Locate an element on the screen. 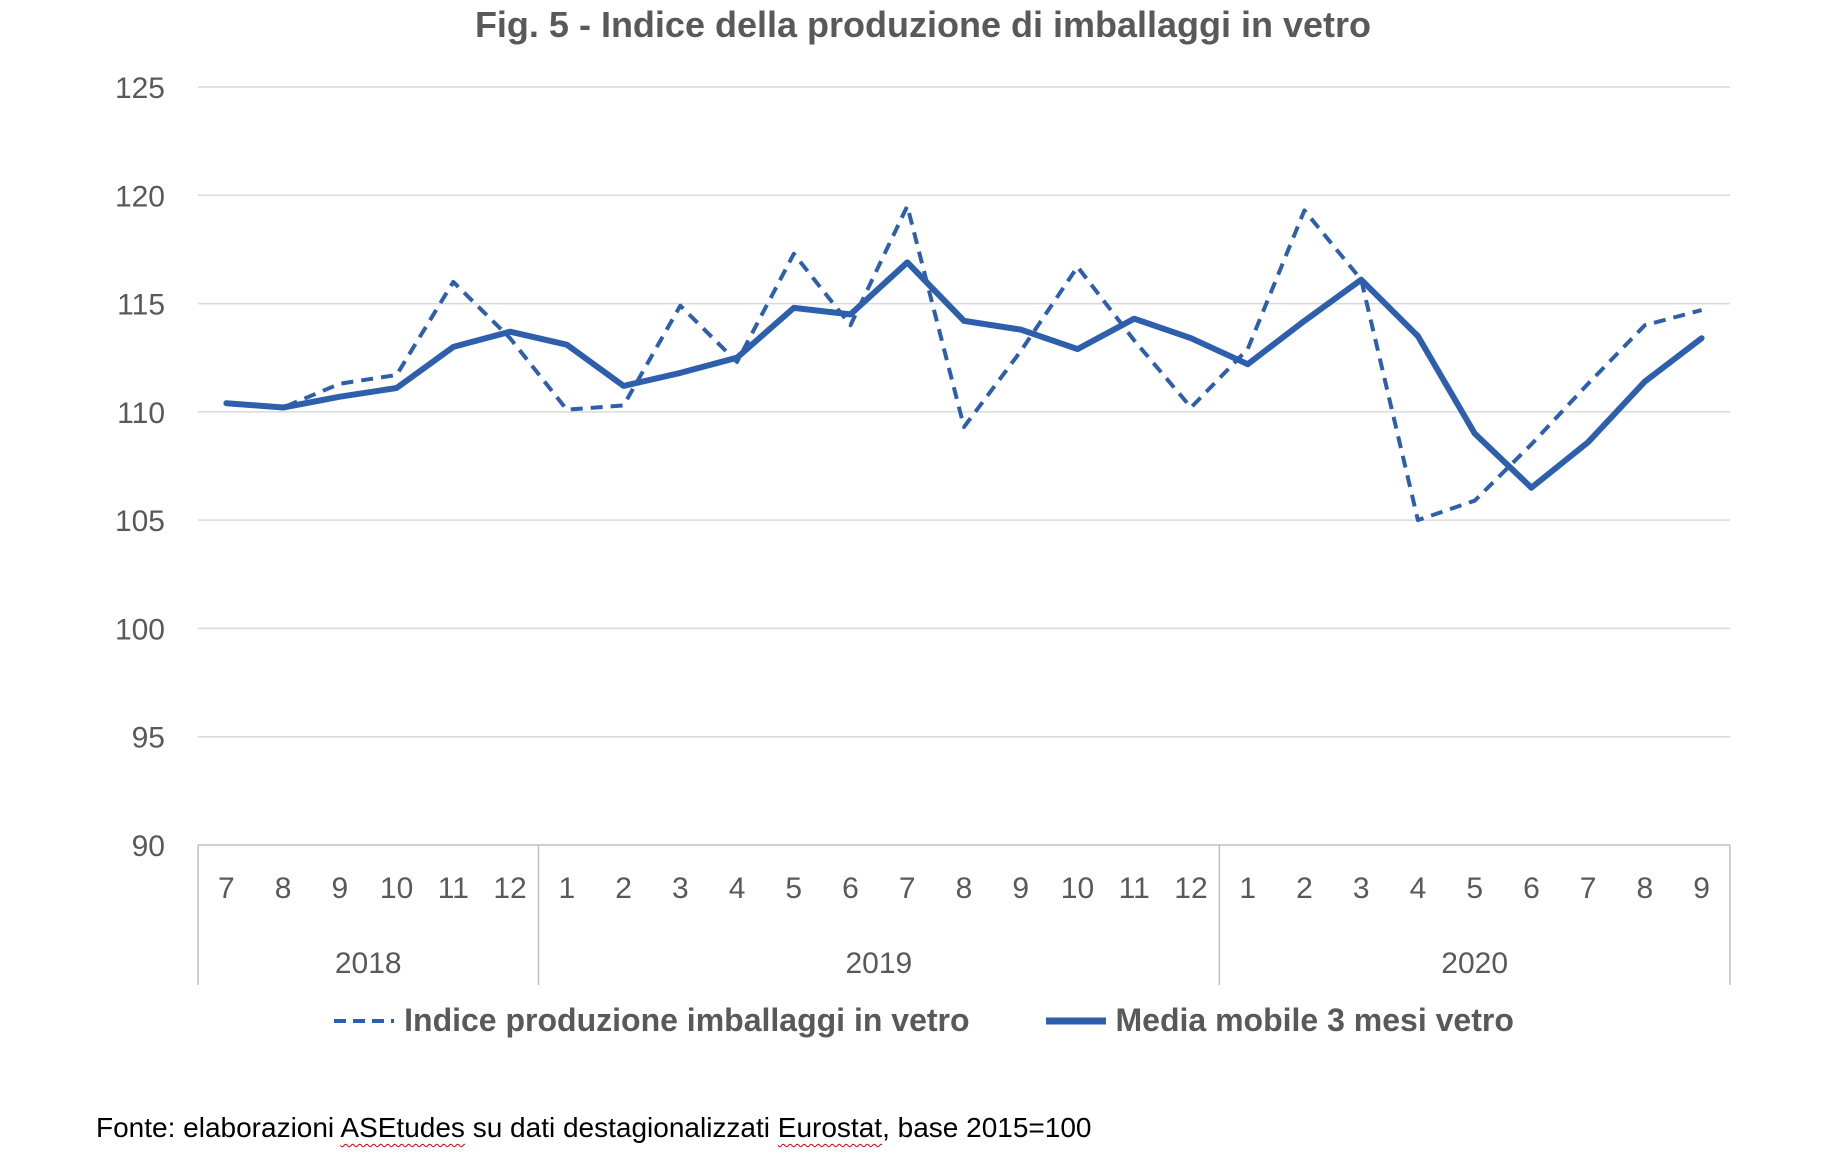  y-tick-label: 90 is located at coordinates (148, 846).